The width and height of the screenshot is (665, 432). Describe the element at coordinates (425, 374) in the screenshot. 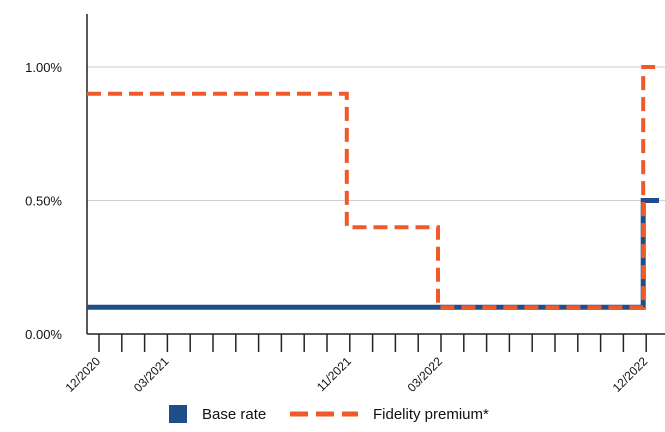

I see `x-tick-label: 03/2022` at that location.